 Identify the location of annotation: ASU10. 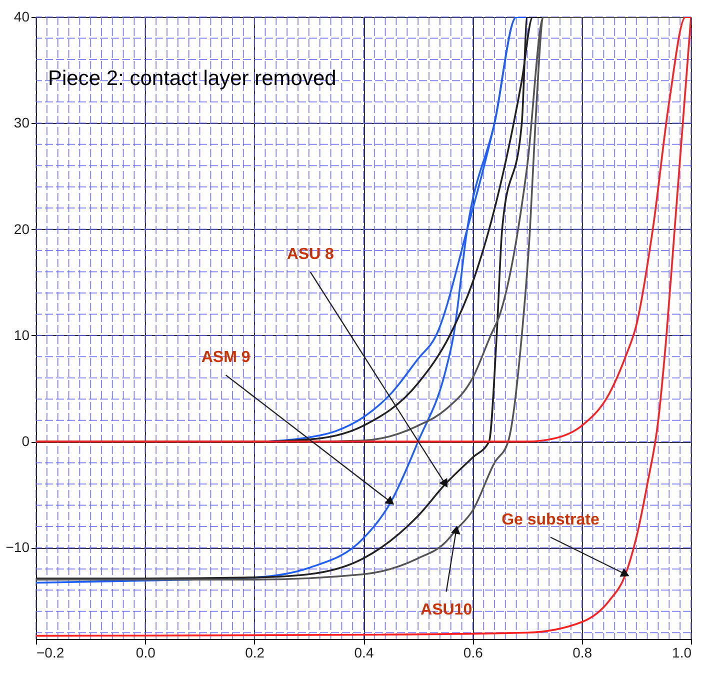
(446, 610).